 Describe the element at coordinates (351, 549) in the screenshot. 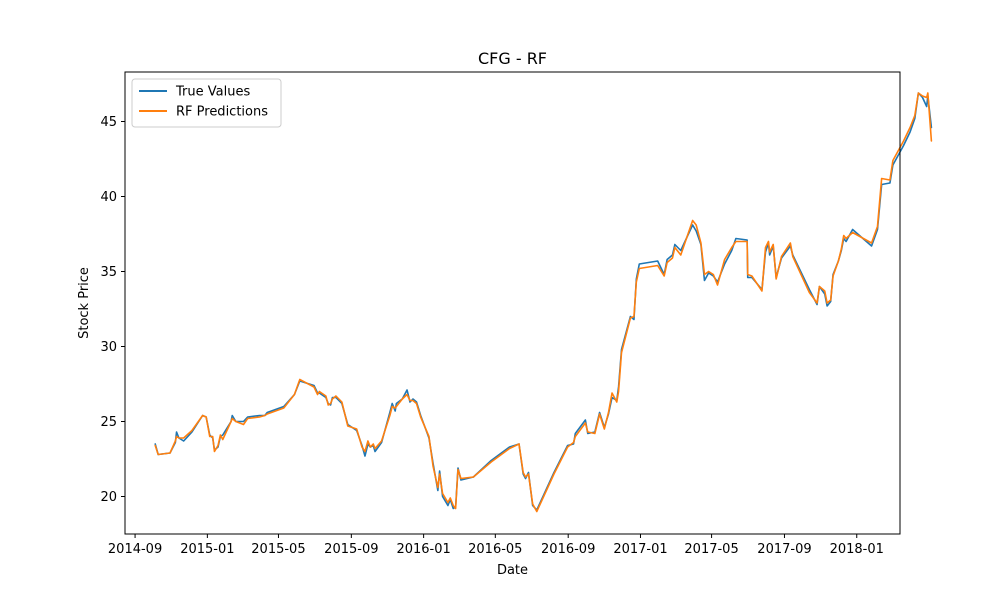

I see `x-tick-label: 2015-09` at that location.